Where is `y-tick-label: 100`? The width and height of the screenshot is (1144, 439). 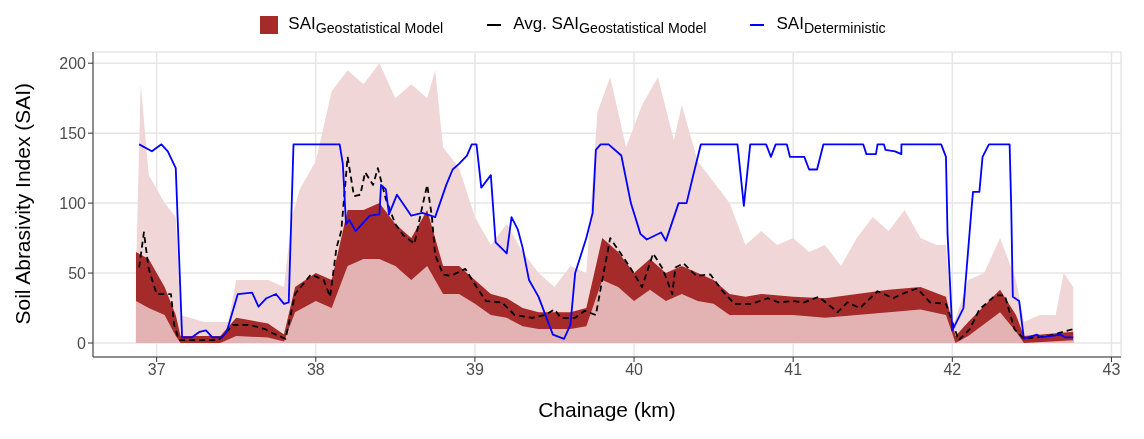
y-tick-label: 100 is located at coordinates (73, 203).